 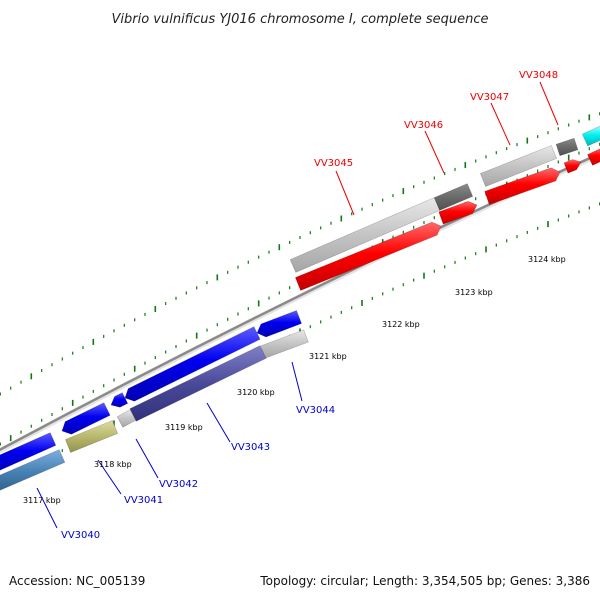 I want to click on gene-feature-blue-small, so click(x=119, y=400).